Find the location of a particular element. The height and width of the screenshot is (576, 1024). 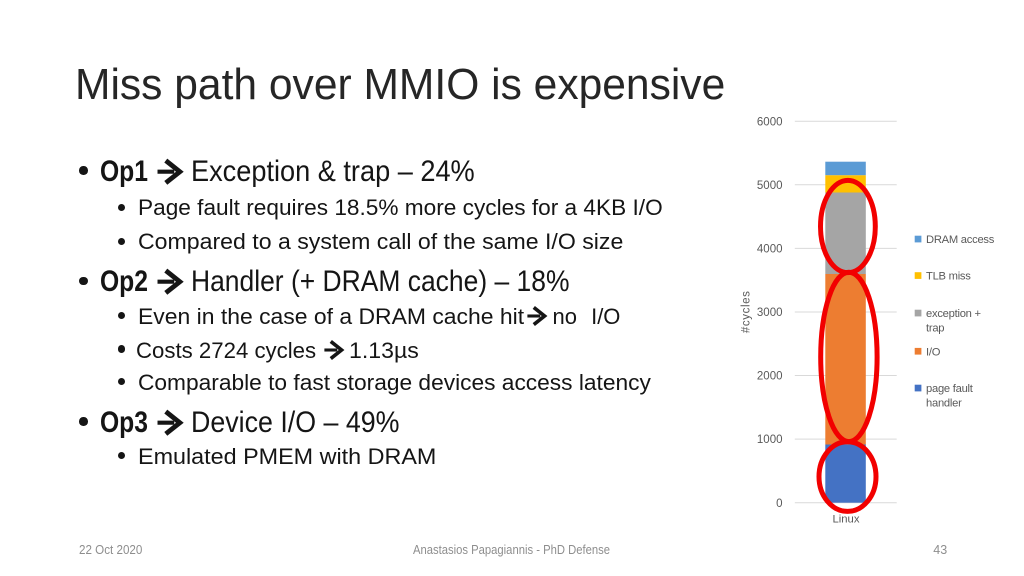

svg-text: exception + is located at coordinates (953, 314).